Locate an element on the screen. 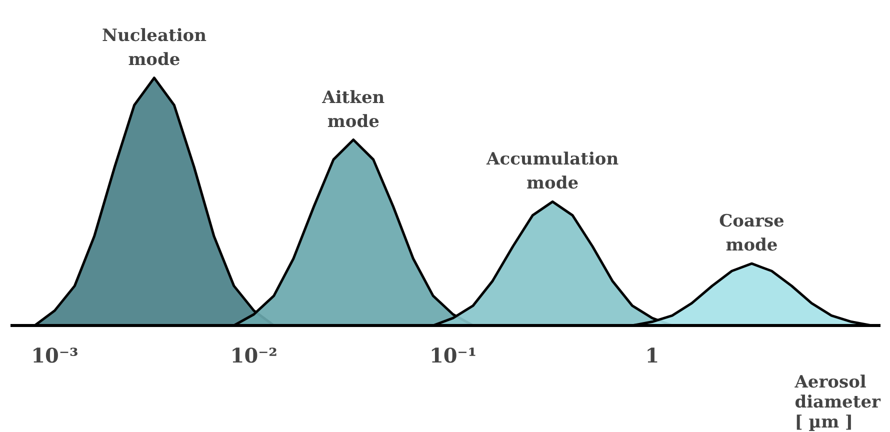 The width and height of the screenshot is (890, 432). x-axis-title: Aerosol diameter [ µm ] is located at coordinates (838, 402).